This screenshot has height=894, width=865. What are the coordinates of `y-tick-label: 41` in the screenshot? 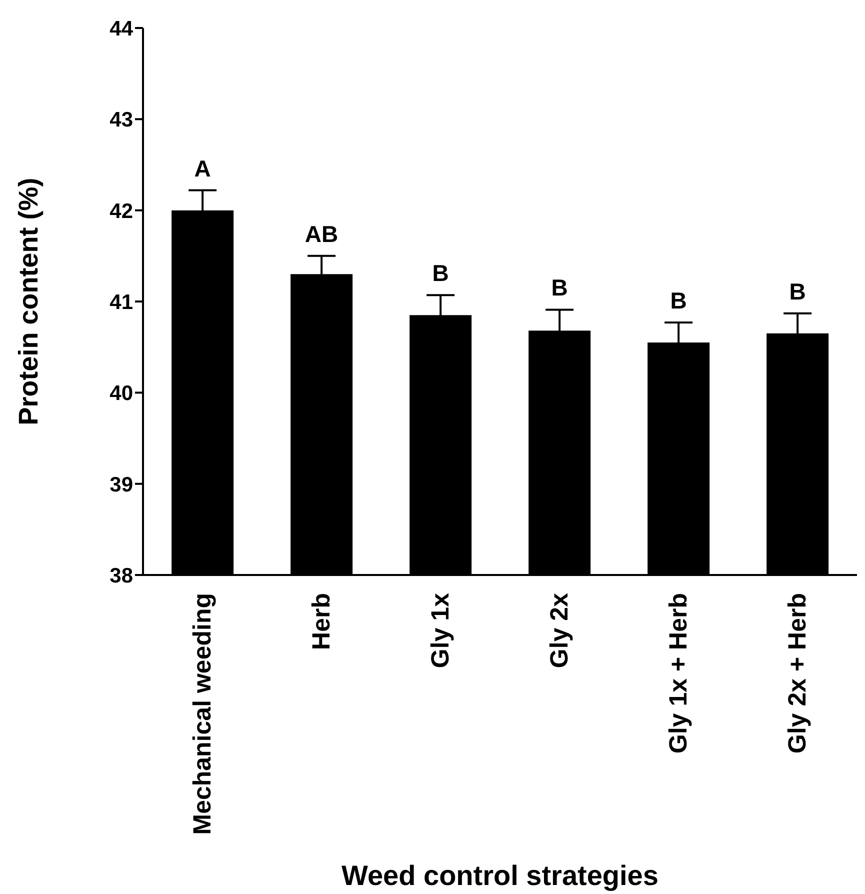 It's located at (122, 302).